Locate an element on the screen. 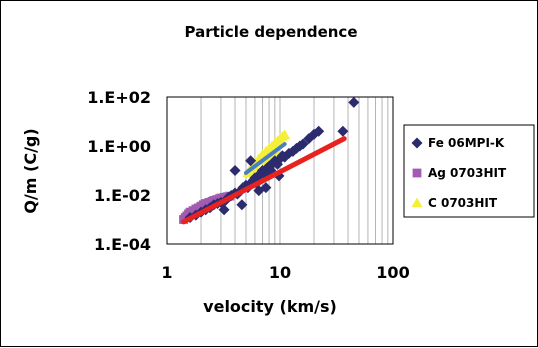  y-tick-label: 1.E+00 is located at coordinates (119, 146).